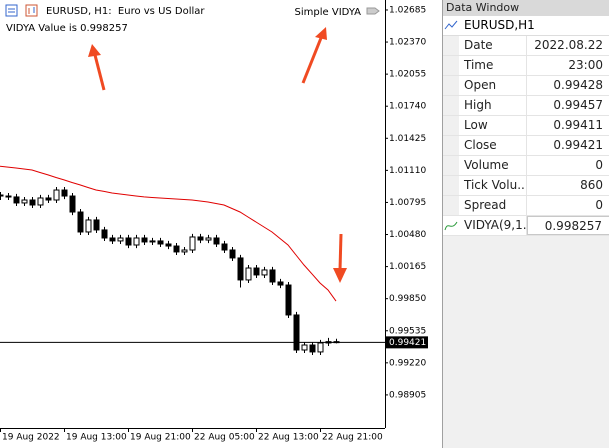  I want to click on row-value: 2022.08.22, so click(568, 45).